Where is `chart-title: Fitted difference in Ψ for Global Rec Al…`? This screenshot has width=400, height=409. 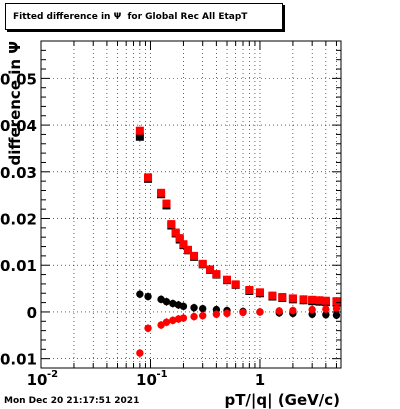 chart-title: Fitted difference in Ψ for Global Rec Al… is located at coordinates (130, 16).